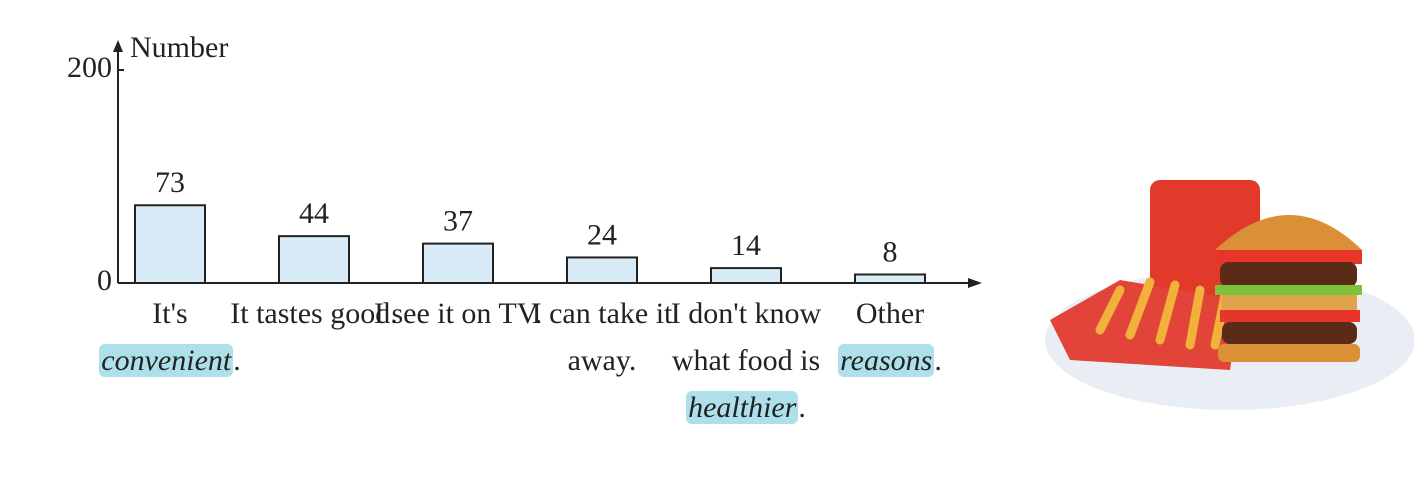  I want to click on value-label: 24, so click(602, 234).